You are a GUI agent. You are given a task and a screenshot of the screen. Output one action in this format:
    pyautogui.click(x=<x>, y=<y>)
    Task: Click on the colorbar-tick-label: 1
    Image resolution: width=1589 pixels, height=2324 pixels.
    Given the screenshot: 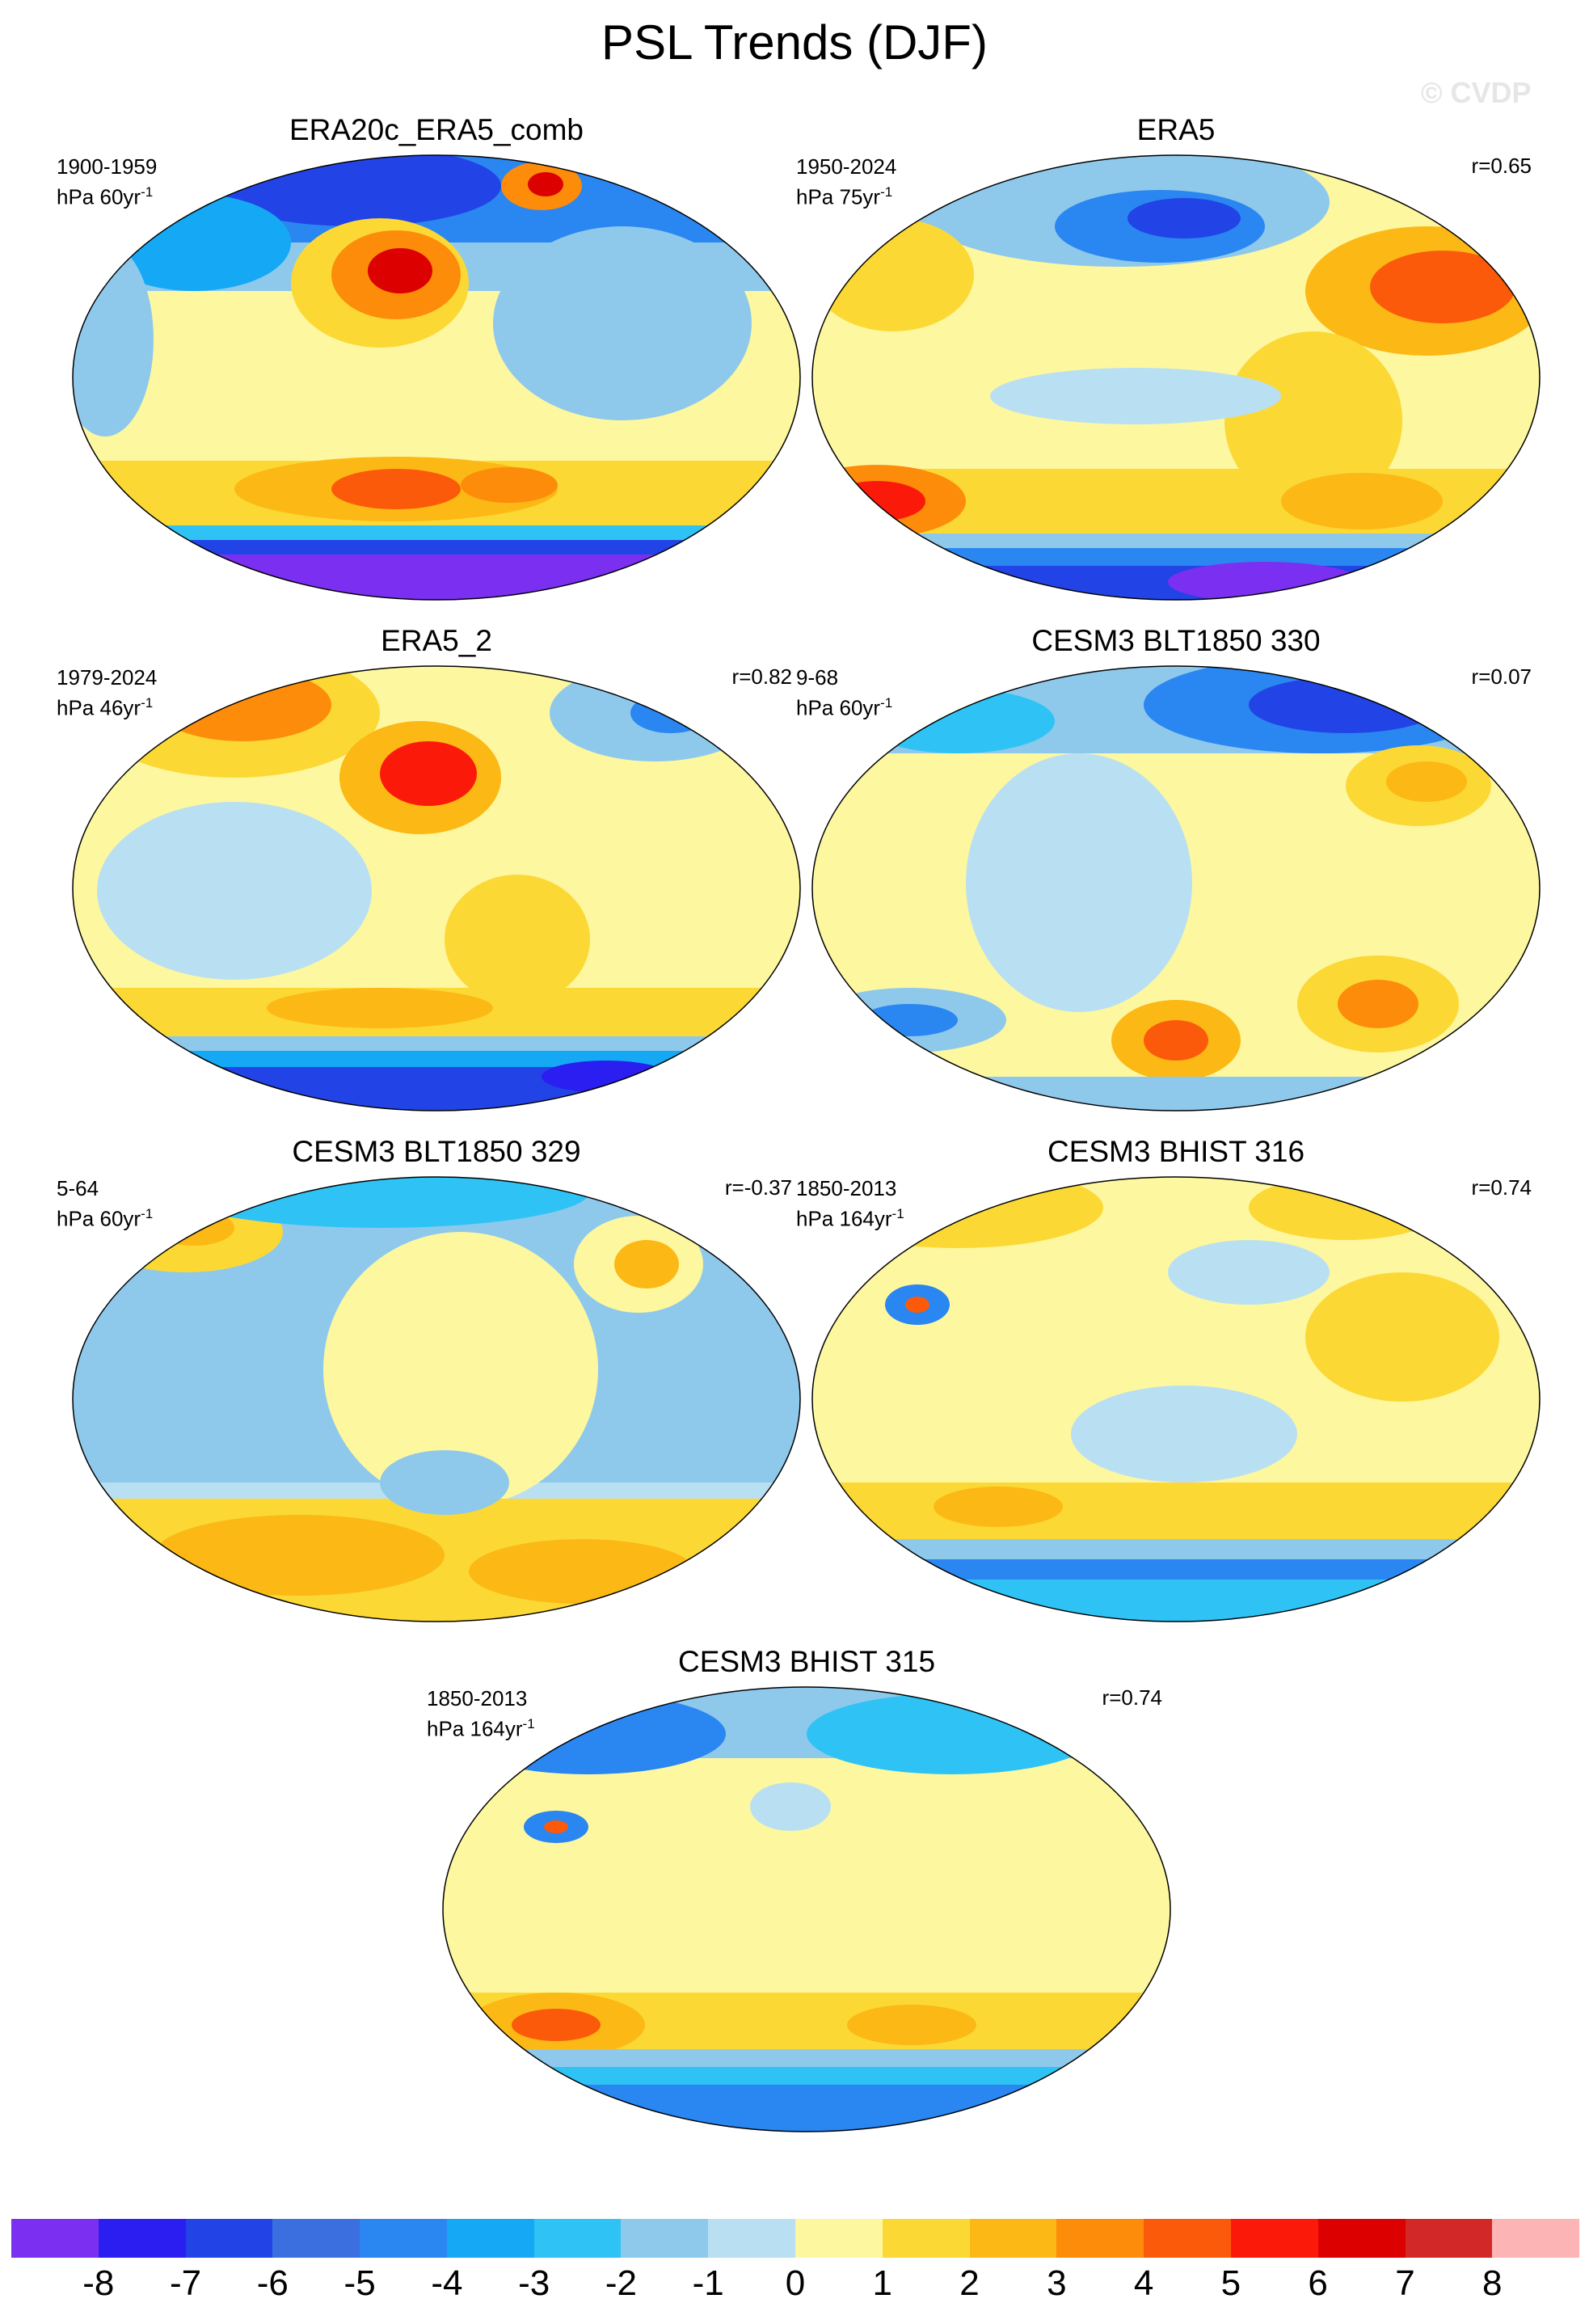 What is the action you would take?
    pyautogui.click(x=883, y=2283)
    